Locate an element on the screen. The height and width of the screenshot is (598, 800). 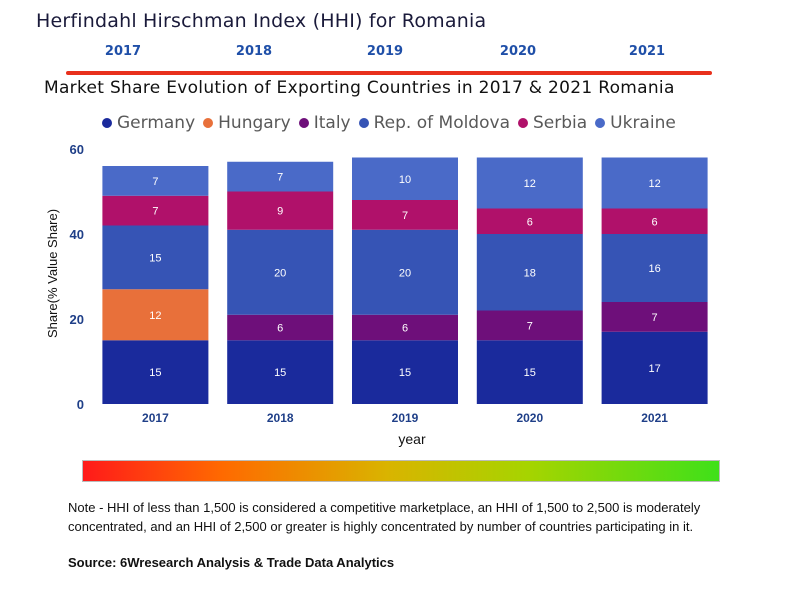
y-tick-label-60: 60 is located at coordinates (77, 149).